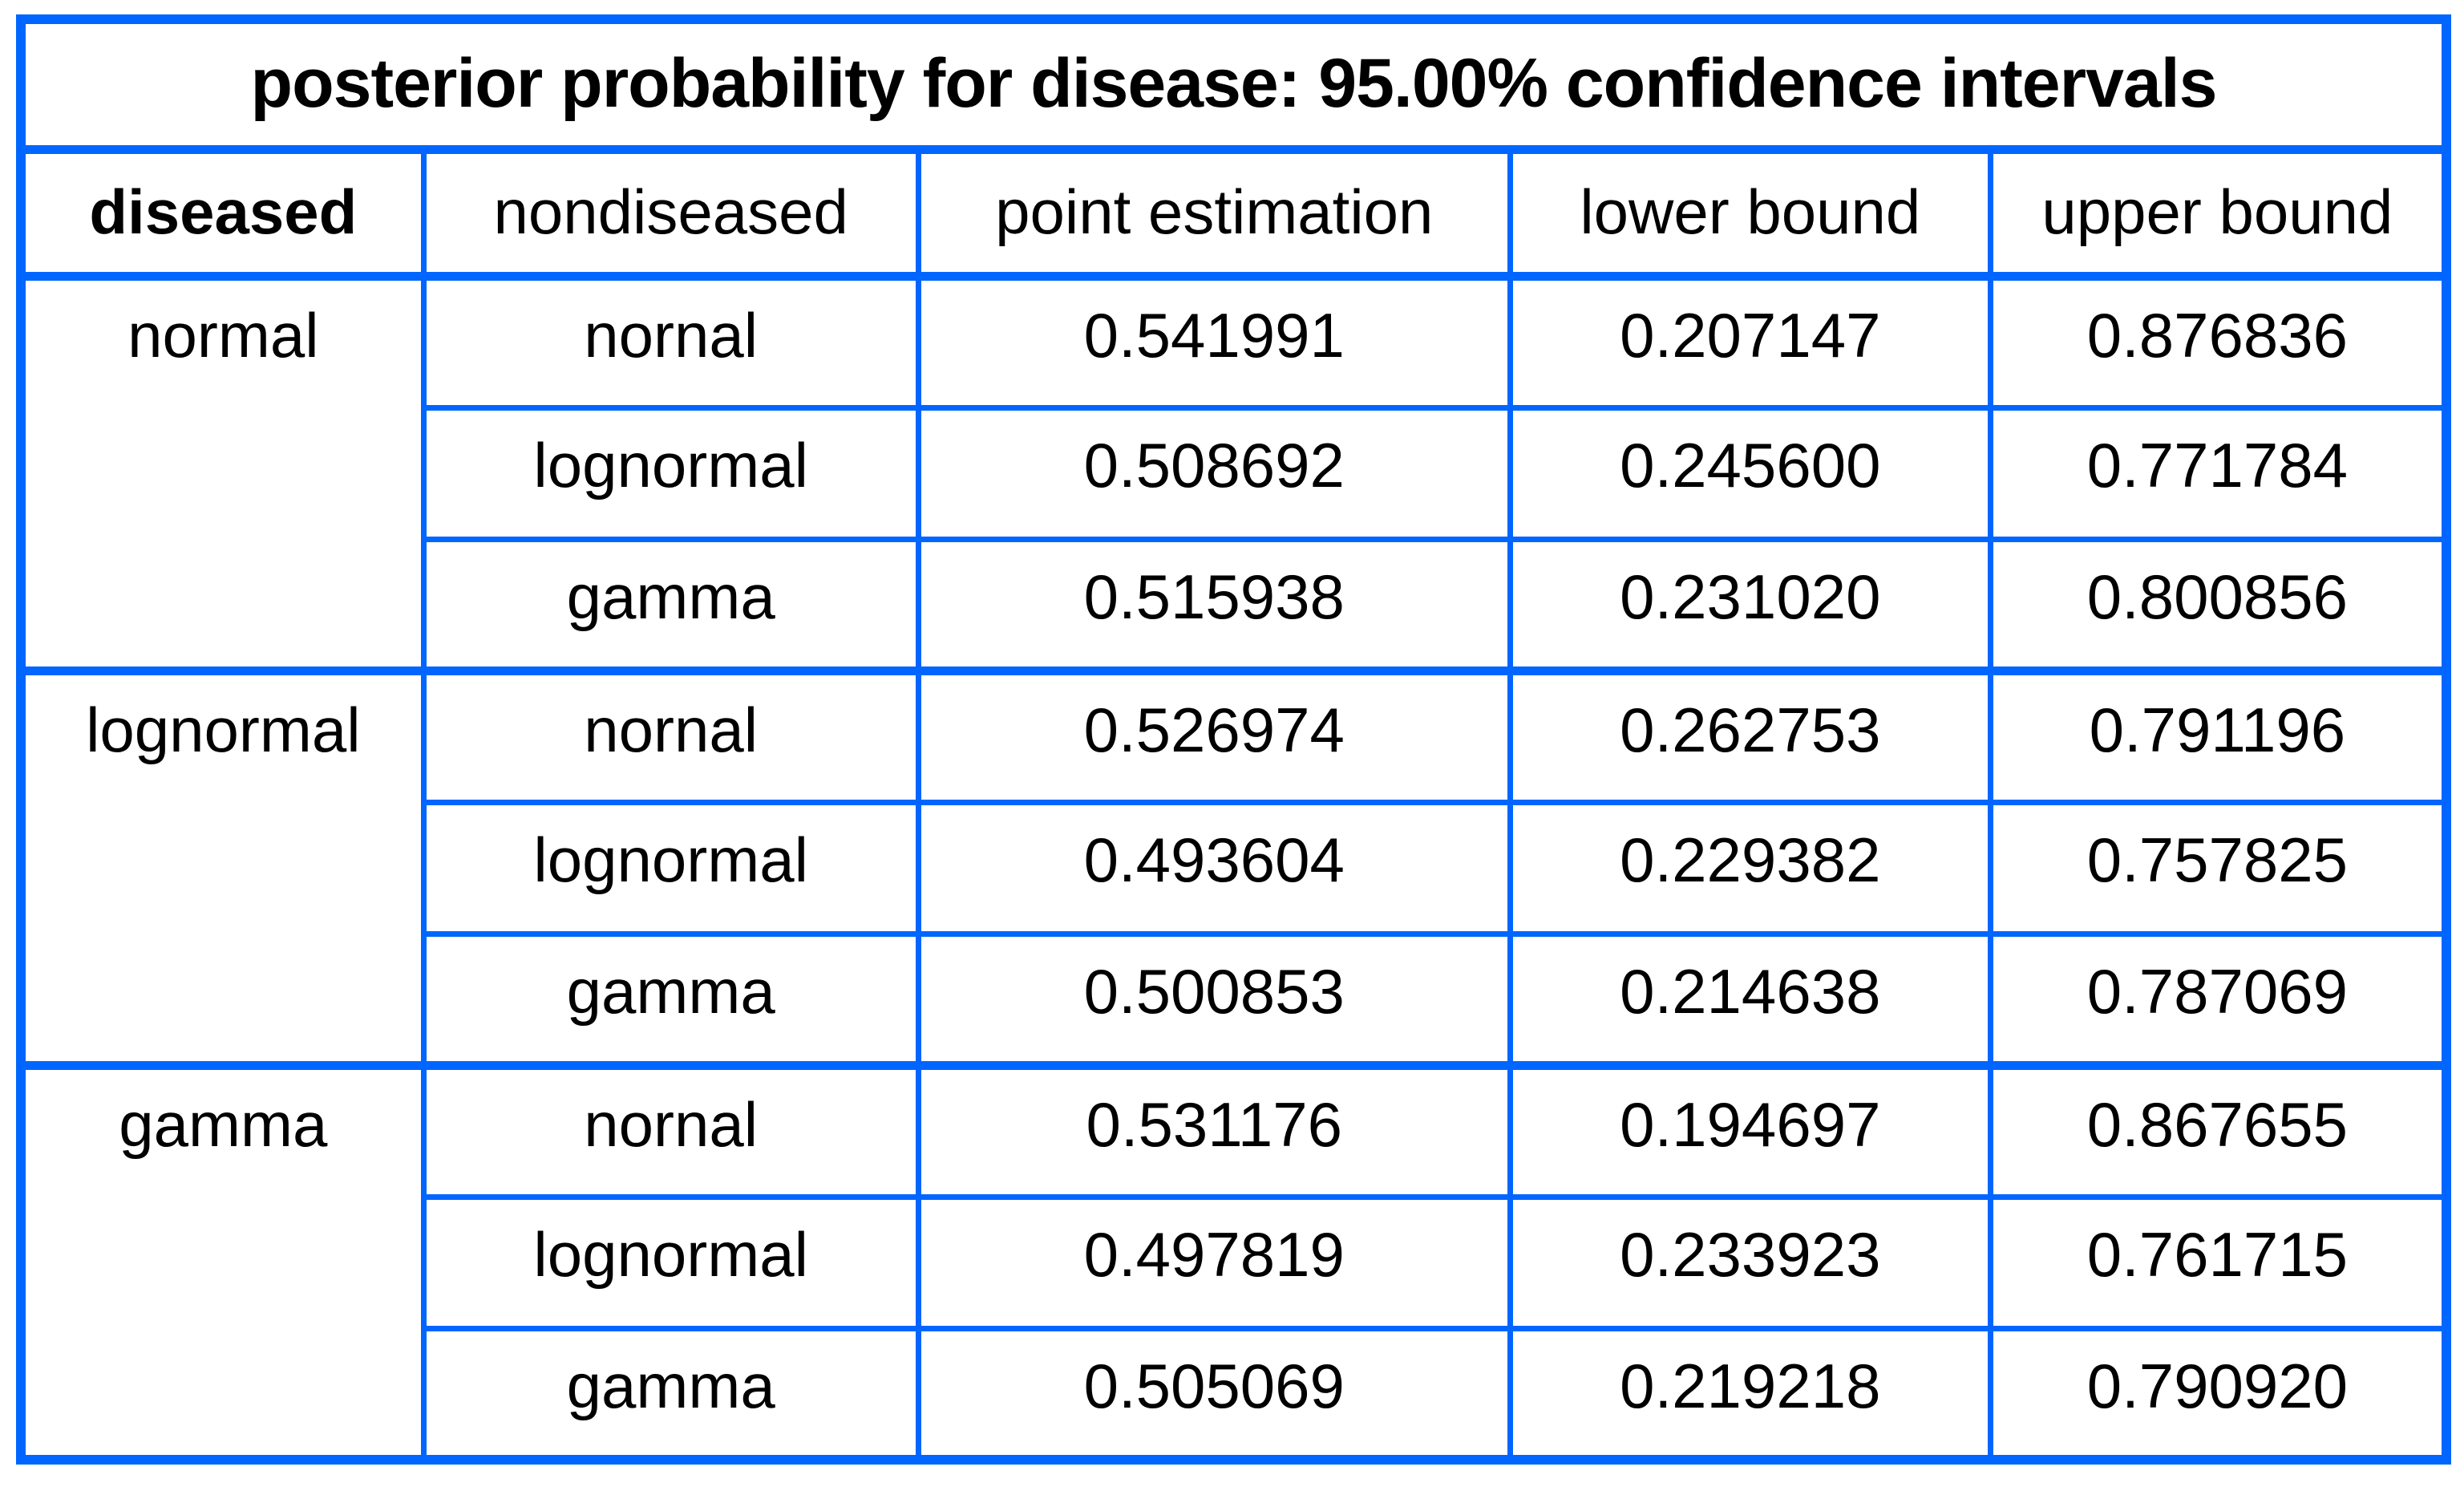 Image resolution: width=2464 pixels, height=1487 pixels. Describe the element at coordinates (222, 213) in the screenshot. I see `col-header-diseased: diseased` at that location.